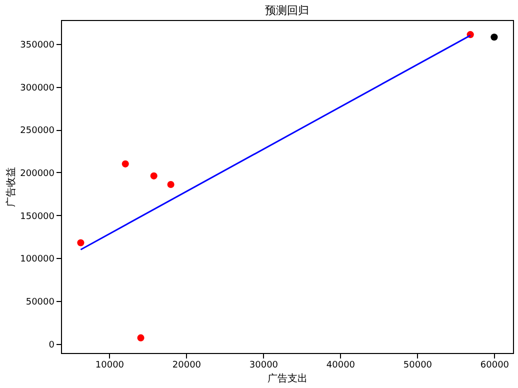  I want to click on y-tick-label: 50000, so click(40, 303).